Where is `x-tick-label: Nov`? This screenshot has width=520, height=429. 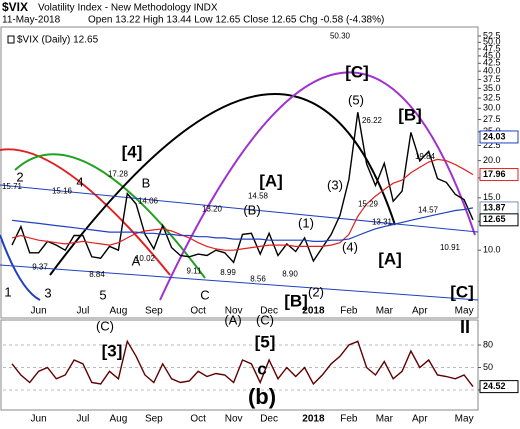
x-tick-label: Nov is located at coordinates (234, 311).